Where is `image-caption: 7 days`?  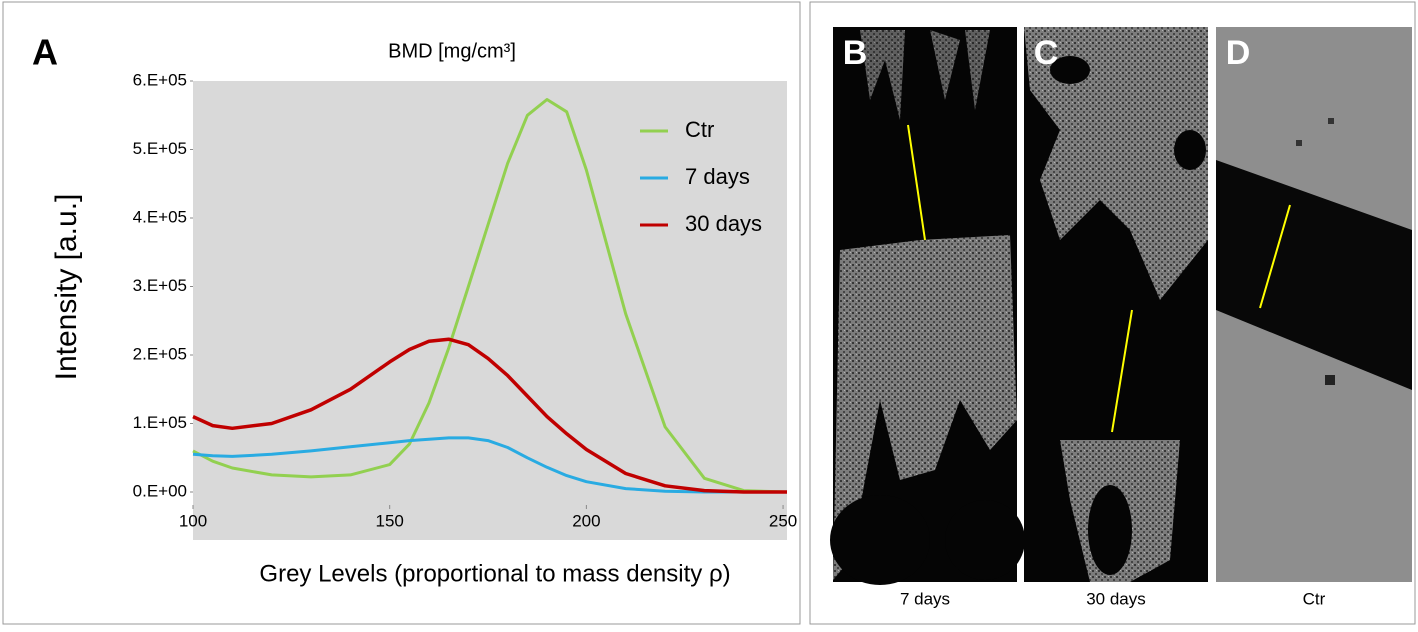
image-caption: 7 days is located at coordinates (925, 598).